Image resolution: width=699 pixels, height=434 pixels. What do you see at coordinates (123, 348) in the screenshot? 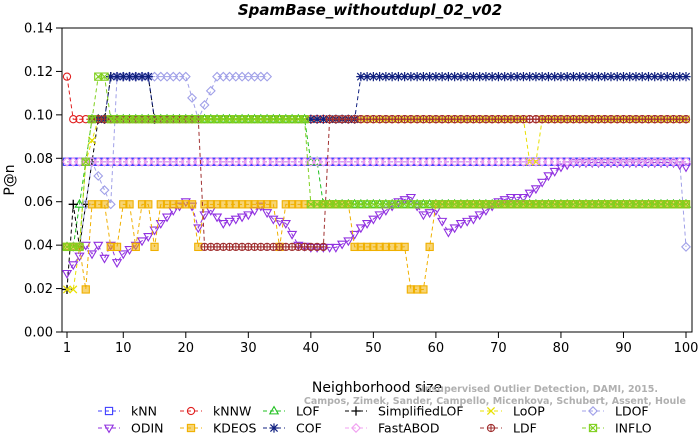
I see `x-tick-label: 10` at bounding box center [123, 348].